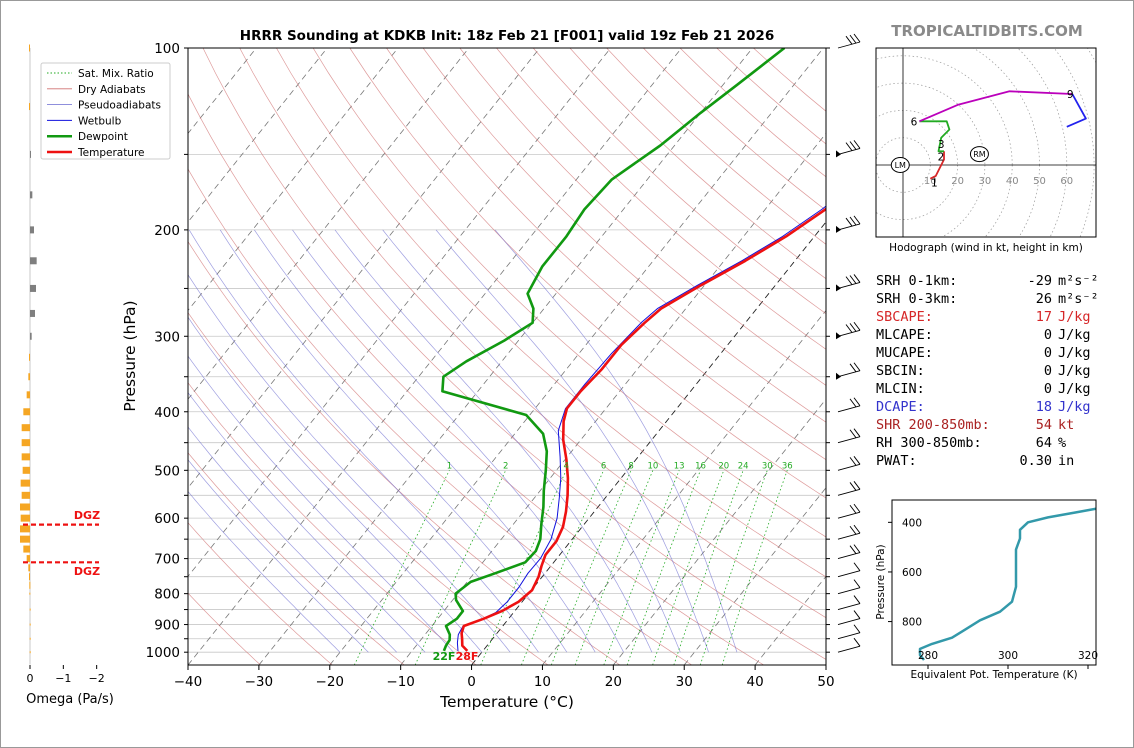 Image resolution: width=1134 pixels, height=748 pixels. What do you see at coordinates (993, 588) in the screenshot?
I see `theta-e-panel: 280 300 320 400 600 800` at bounding box center [993, 588].